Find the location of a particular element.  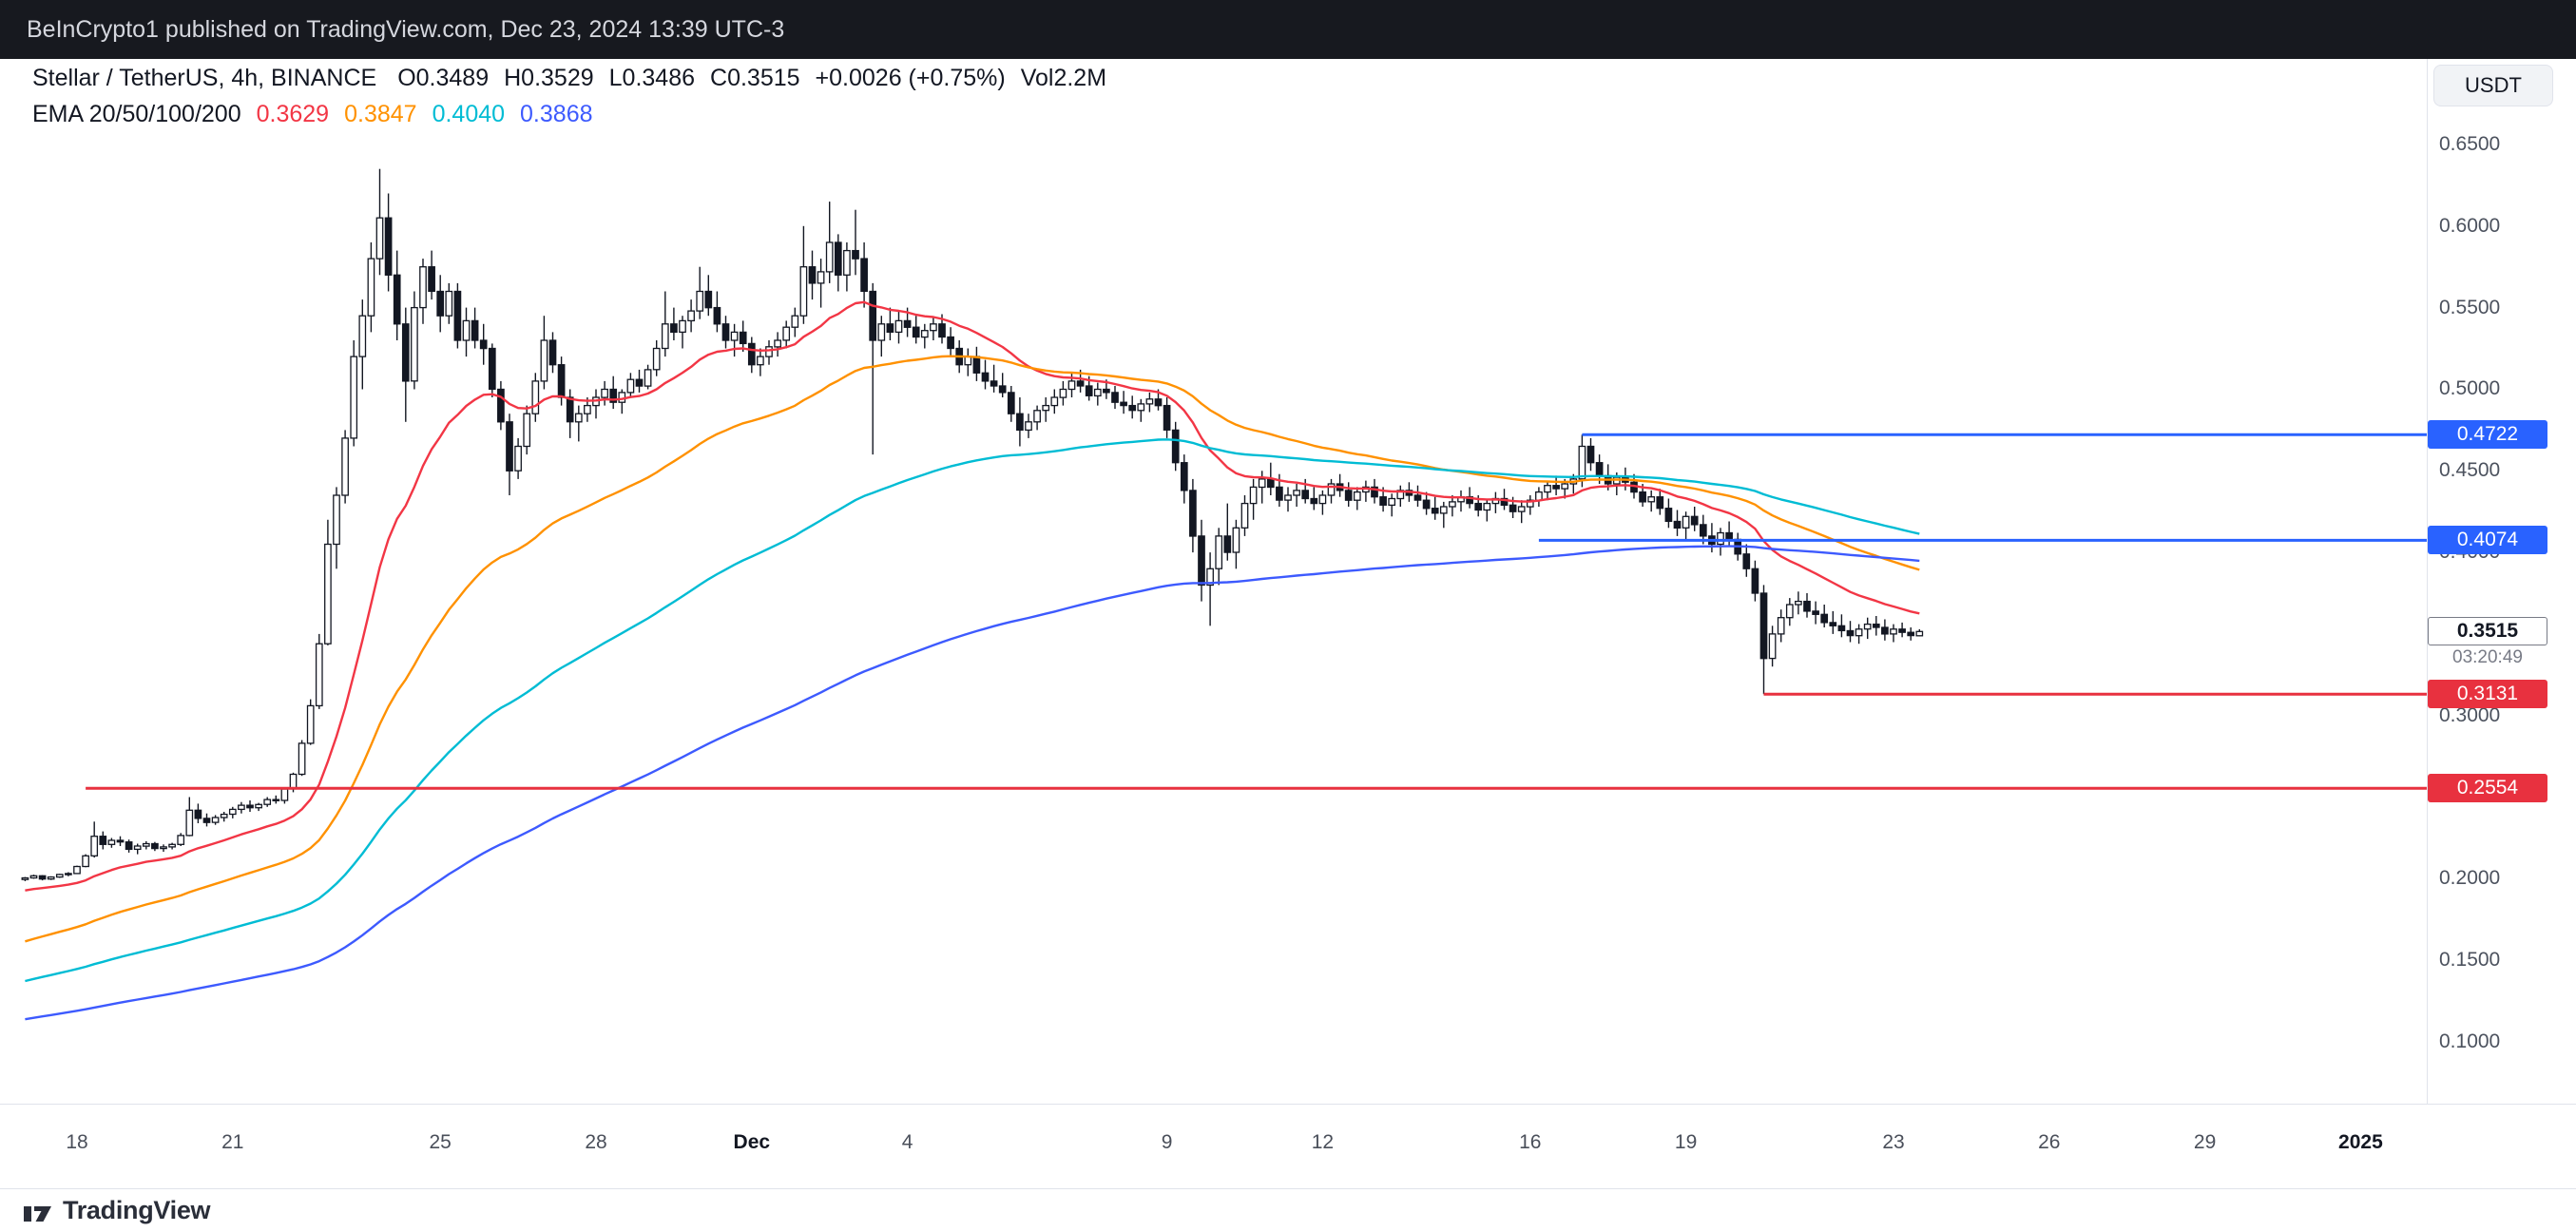

current-price-label: 0.3515 is located at coordinates (2488, 631).